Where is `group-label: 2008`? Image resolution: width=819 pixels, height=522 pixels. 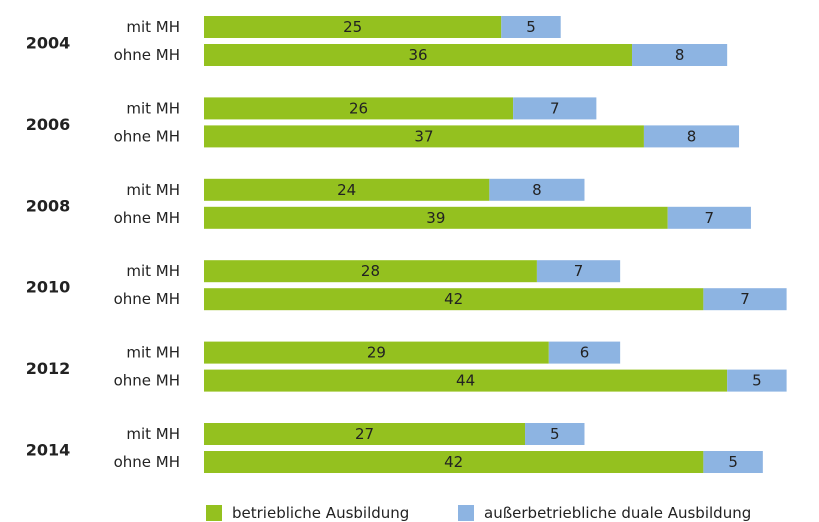 group-label: 2008 is located at coordinates (48, 205).